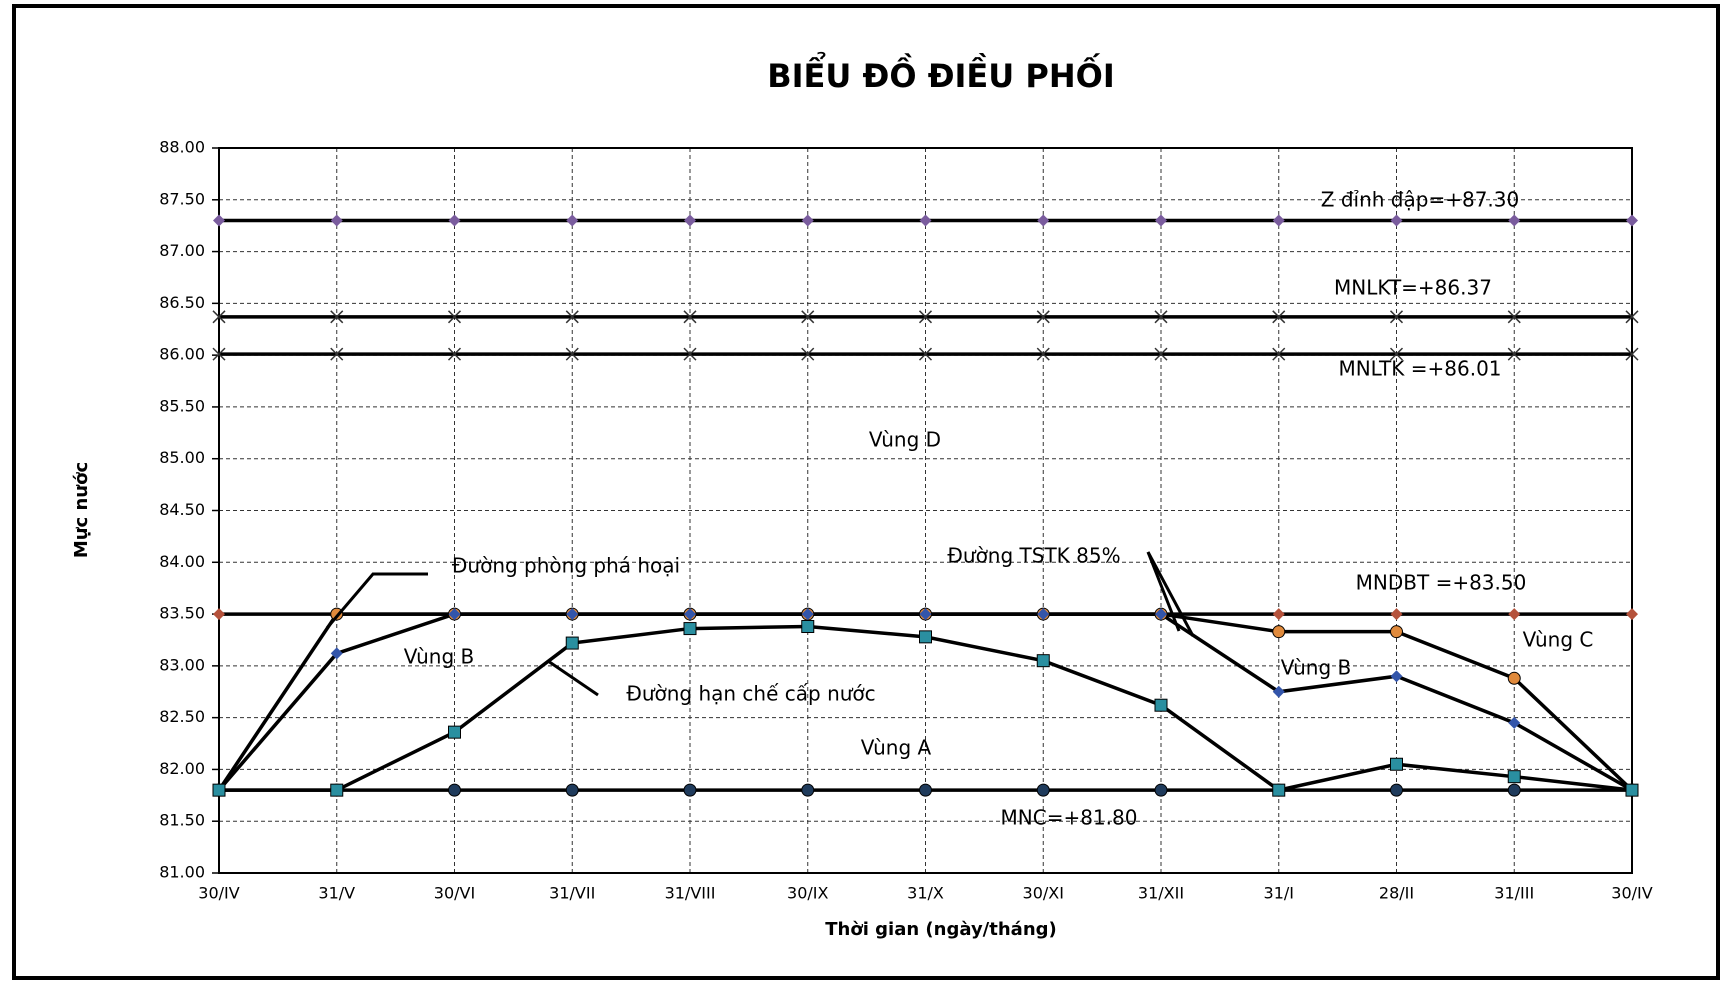  I want to click on x-tick-label: 28/II, so click(1396, 893).